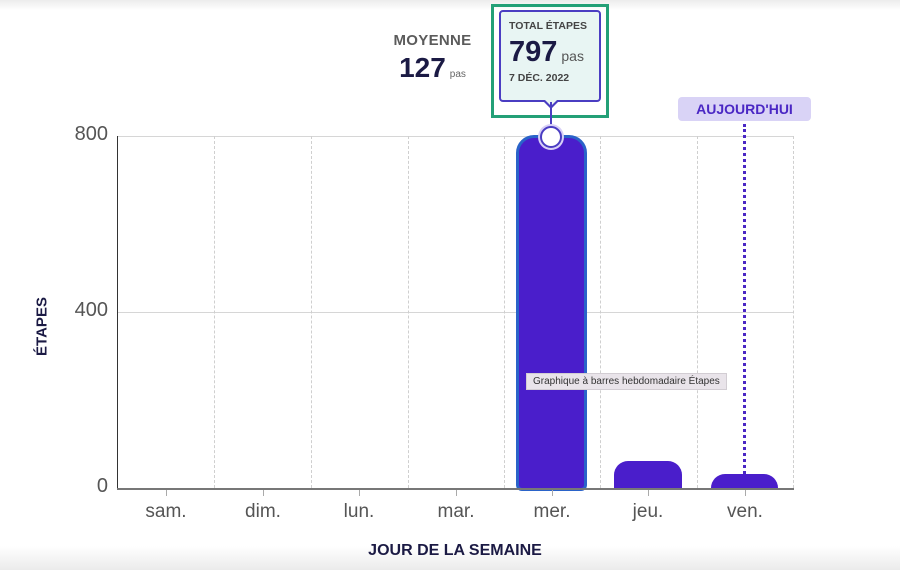  I want to click on average-summary: MOYENNE 127 pas, so click(432, 58).